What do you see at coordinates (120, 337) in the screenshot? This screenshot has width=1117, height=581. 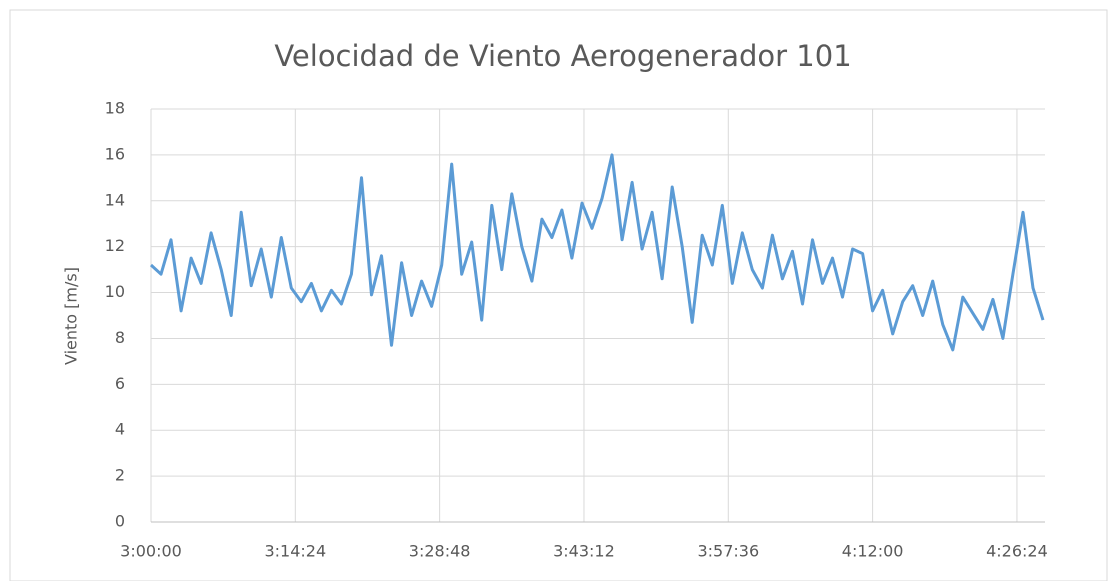 I see `y-tick-label: 8` at bounding box center [120, 337].